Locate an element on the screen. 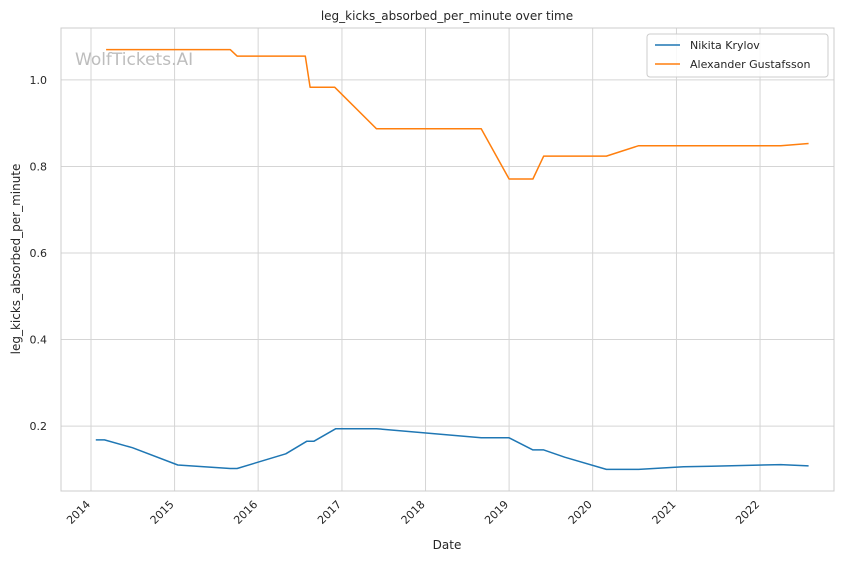  legend: Nikita Krylov Alexander Gustafsson is located at coordinates (737, 55).